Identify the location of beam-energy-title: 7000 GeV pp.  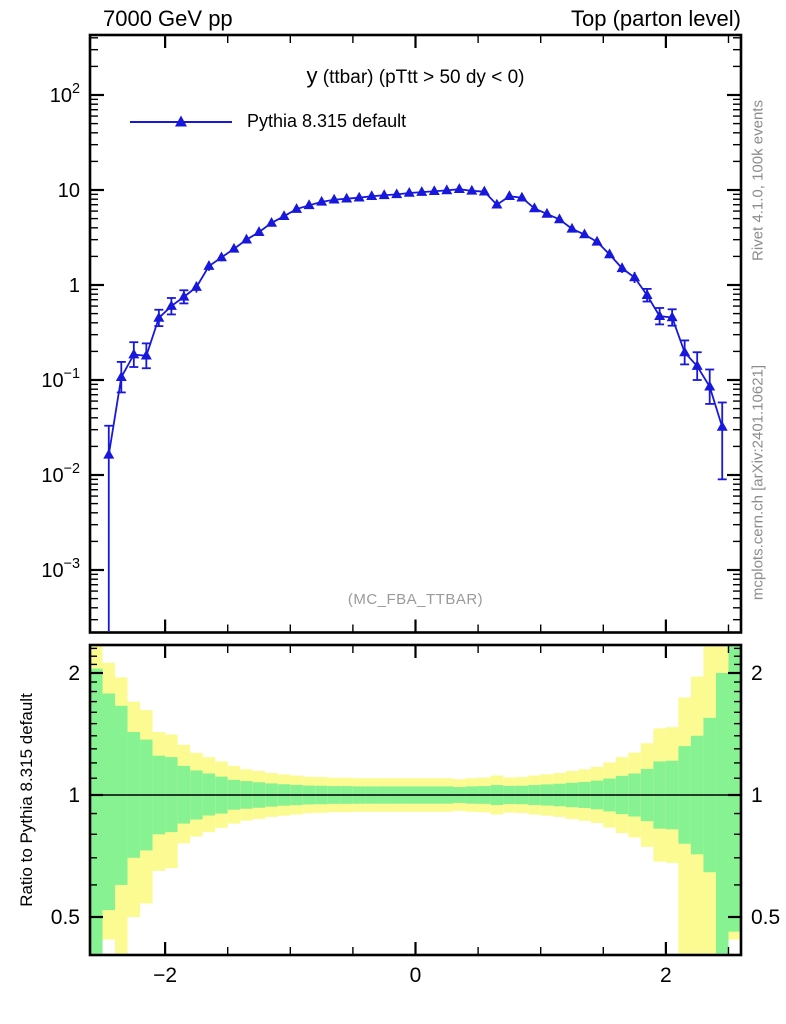
(168, 18).